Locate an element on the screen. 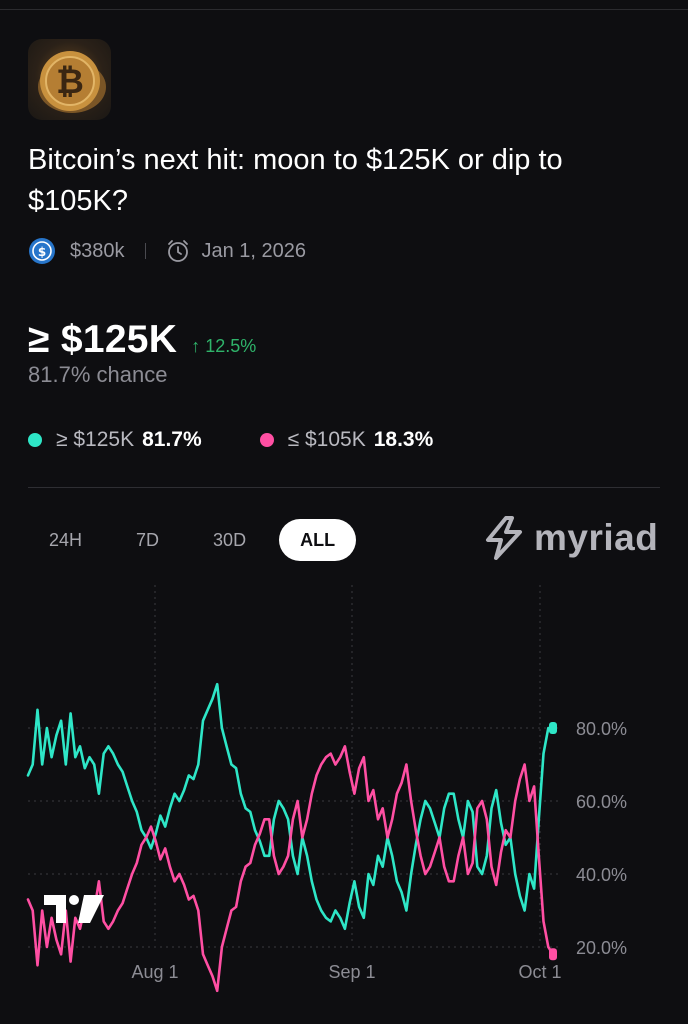 The height and width of the screenshot is (1024, 688). outcome-legend: ≥ $125K 81.7% ≤ $105K 18.3% is located at coordinates (230, 440).